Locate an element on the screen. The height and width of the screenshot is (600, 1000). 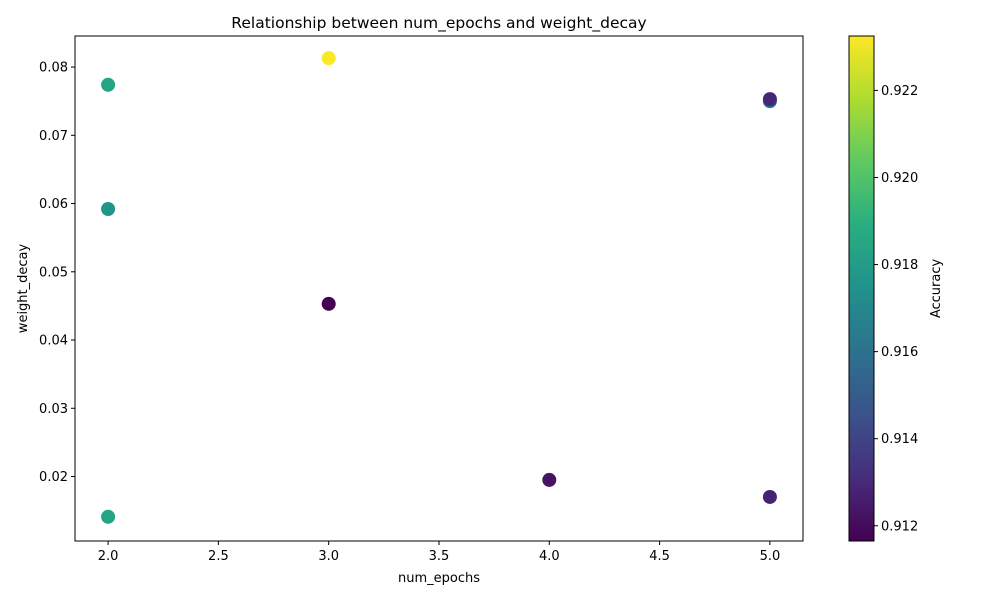
y-tick-label: 0.06 is located at coordinates (53, 204).